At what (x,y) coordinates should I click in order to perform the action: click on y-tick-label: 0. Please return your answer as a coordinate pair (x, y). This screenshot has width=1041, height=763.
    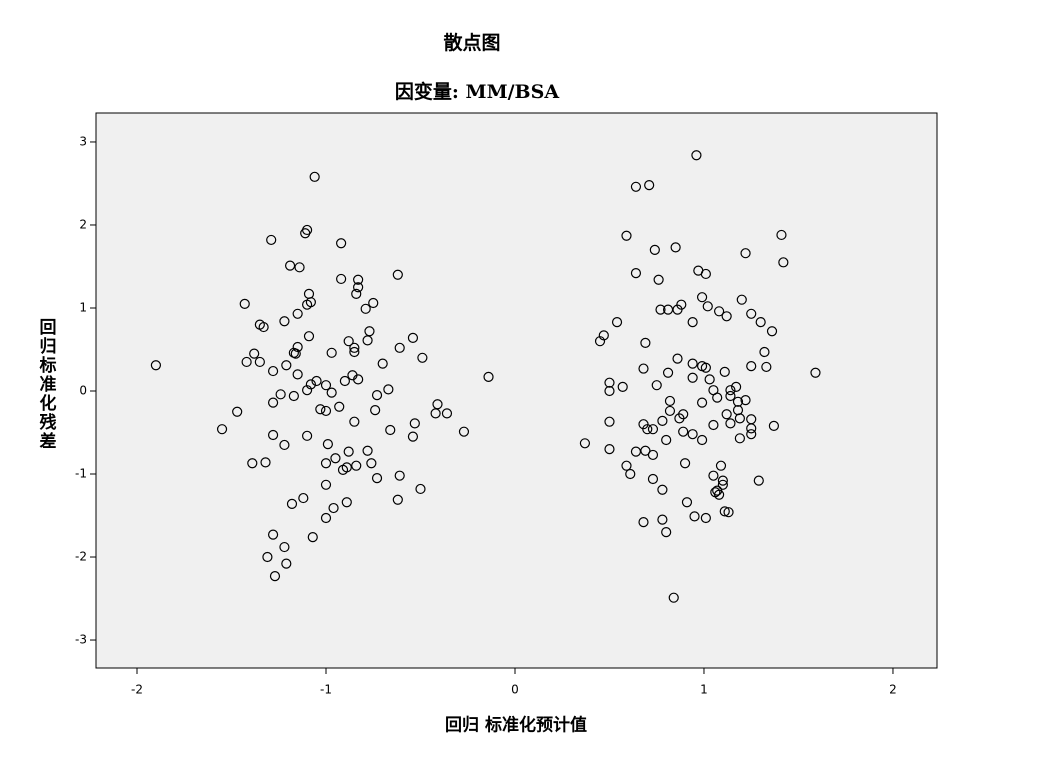
    Looking at the image, I should click on (83, 390).